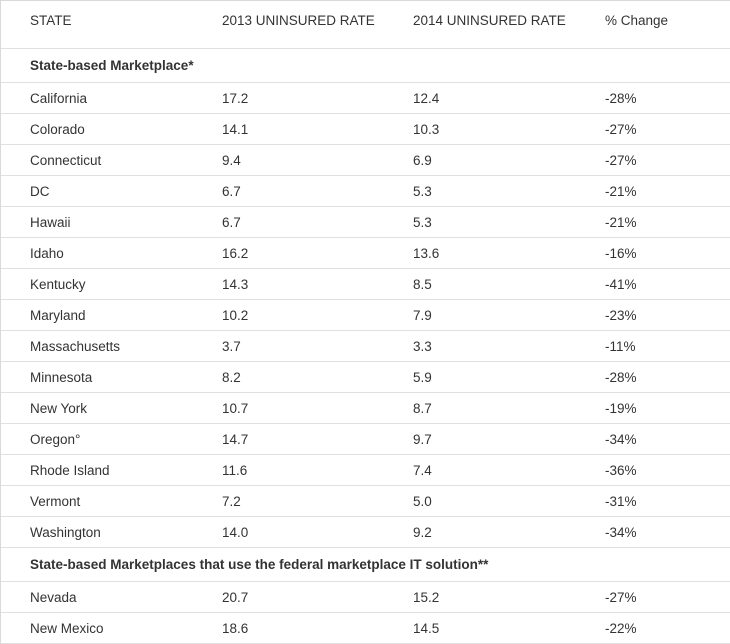 The width and height of the screenshot is (730, 644). What do you see at coordinates (621, 470) in the screenshot?
I see `pct-change-cell: -36%` at bounding box center [621, 470].